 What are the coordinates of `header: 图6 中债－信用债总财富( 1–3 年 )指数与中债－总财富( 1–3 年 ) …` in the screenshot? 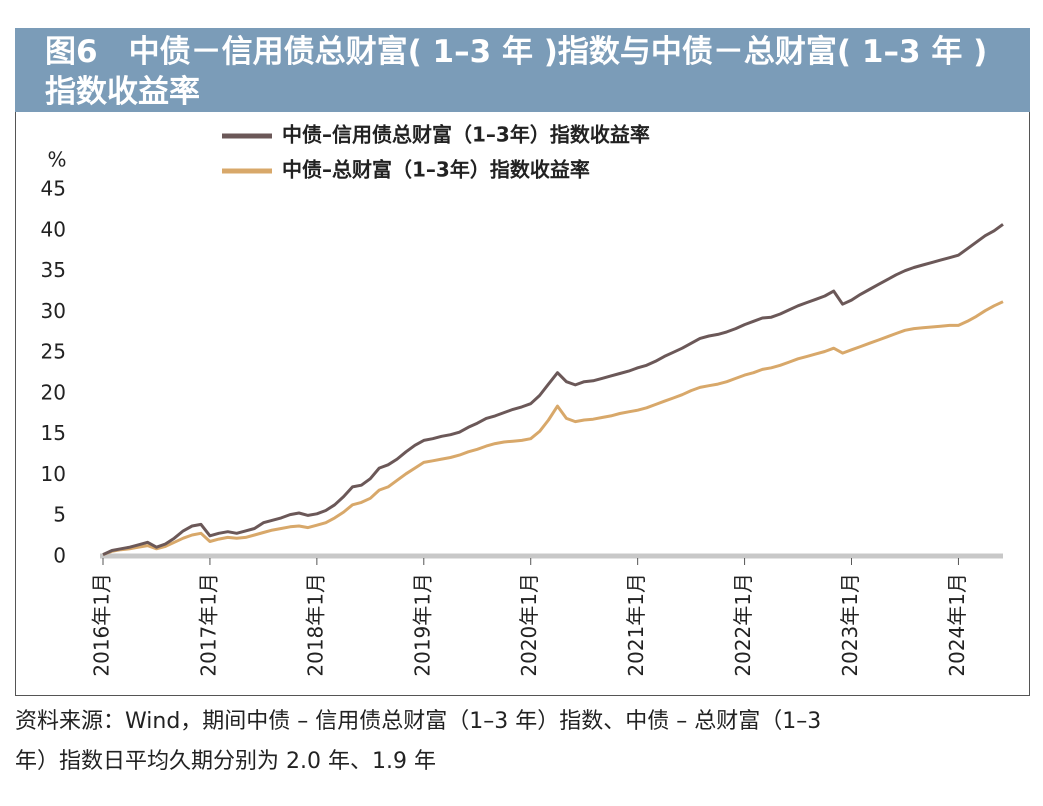 It's located at (522, 70).